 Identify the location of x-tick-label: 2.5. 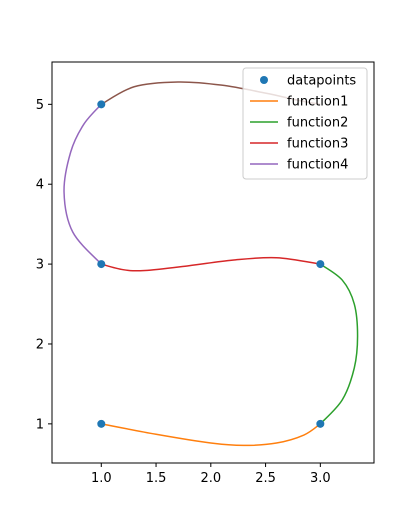
(265, 478).